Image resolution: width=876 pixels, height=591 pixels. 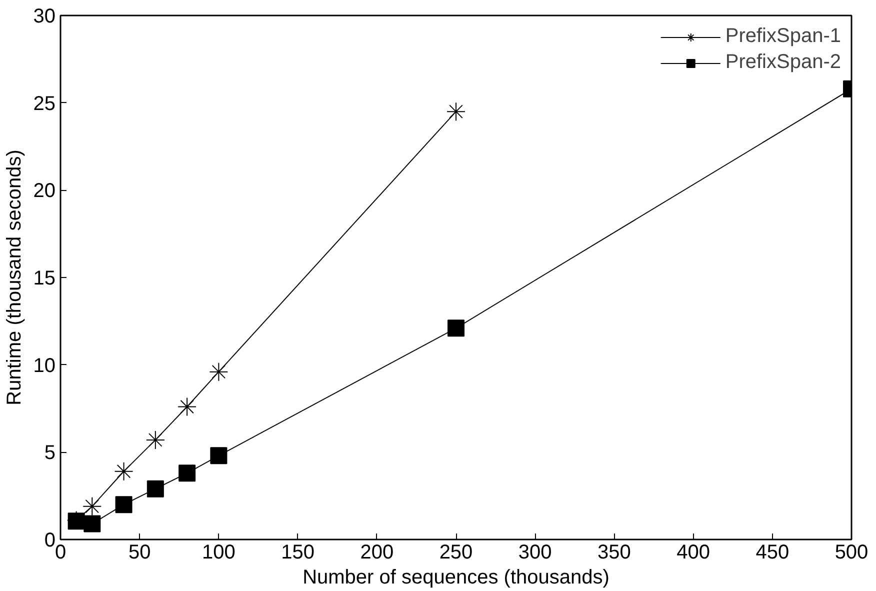 What do you see at coordinates (14, 278) in the screenshot?
I see `y-axis-title: Runtime (thousand seconds)` at bounding box center [14, 278].